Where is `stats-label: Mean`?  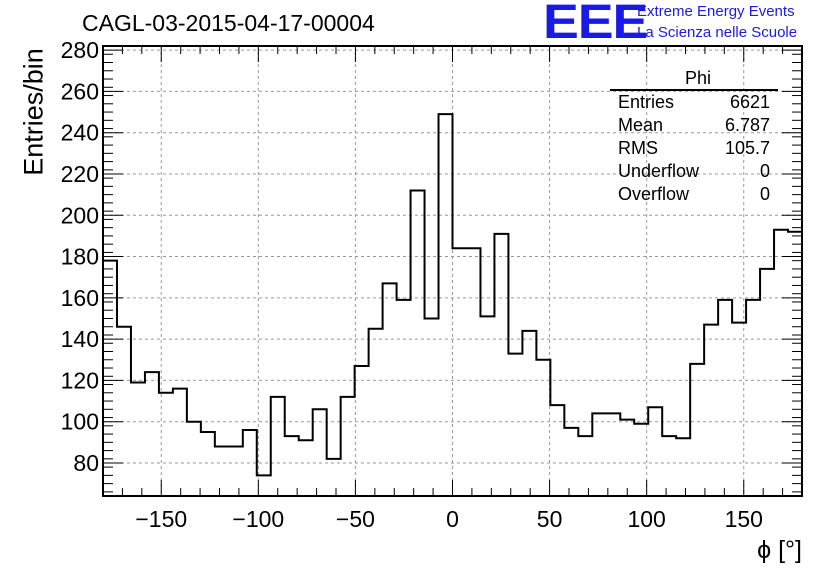
stats-label: Mean is located at coordinates (641, 125).